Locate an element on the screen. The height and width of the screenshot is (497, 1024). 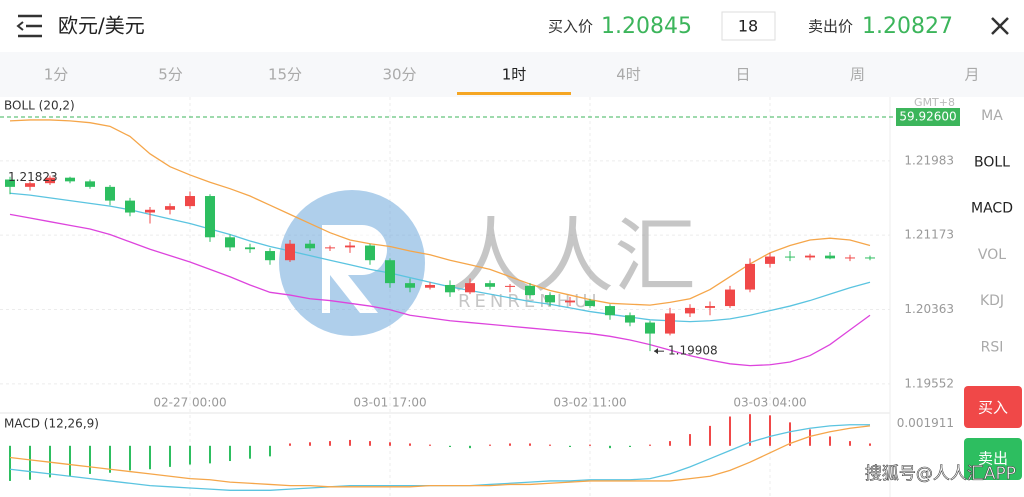
timezone-label: GMT+8 is located at coordinates (934, 102).